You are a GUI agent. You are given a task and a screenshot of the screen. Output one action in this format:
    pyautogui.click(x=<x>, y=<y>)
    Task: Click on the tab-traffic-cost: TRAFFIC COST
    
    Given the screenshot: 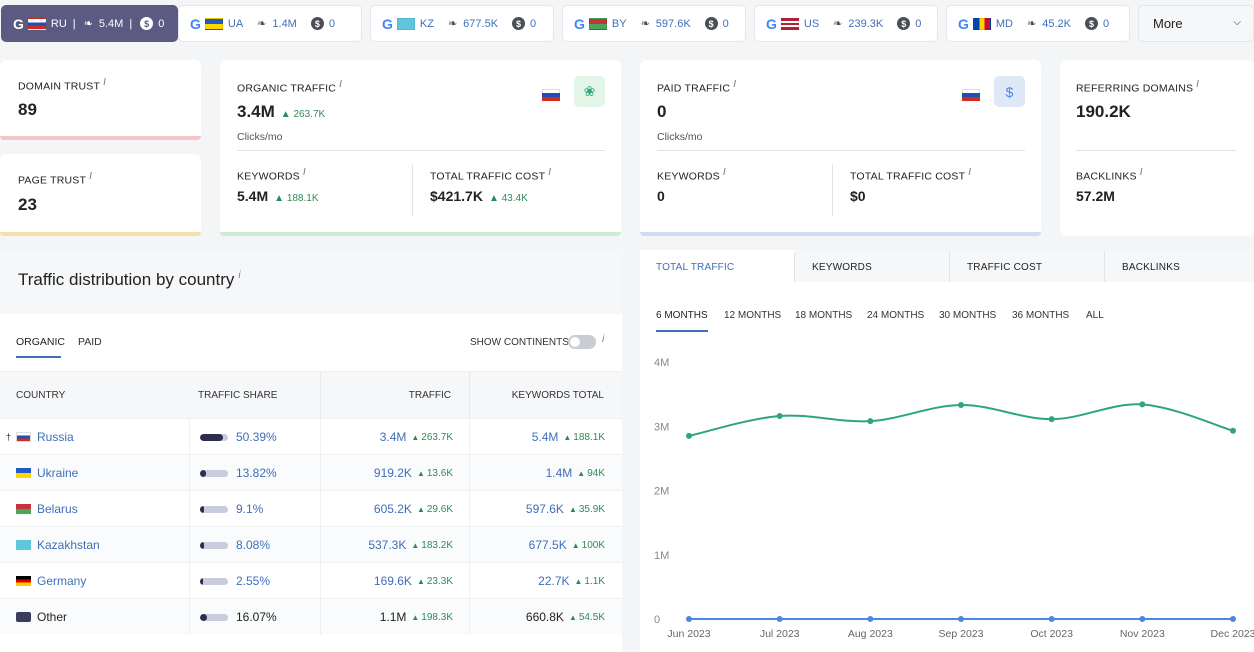 What is the action you would take?
    pyautogui.click(x=1005, y=267)
    